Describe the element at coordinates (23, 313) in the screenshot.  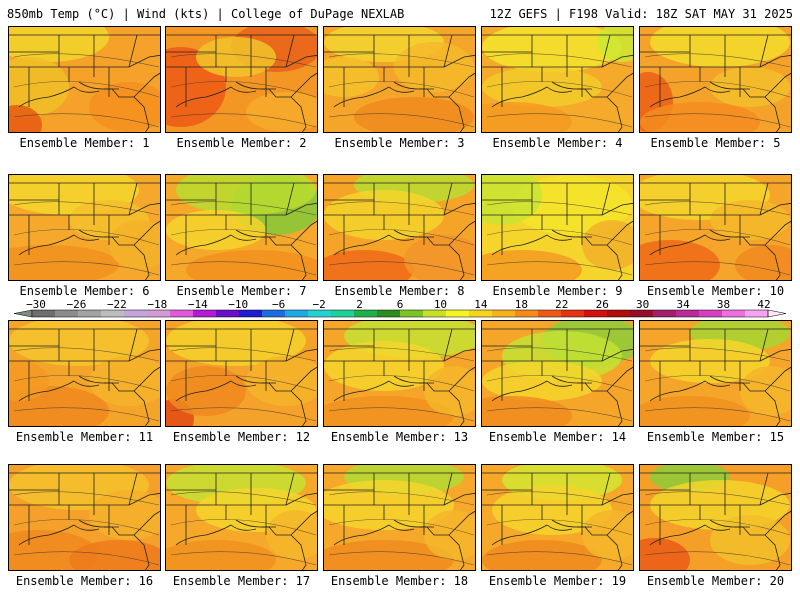
I see `colorbar-left-arrow` at that location.